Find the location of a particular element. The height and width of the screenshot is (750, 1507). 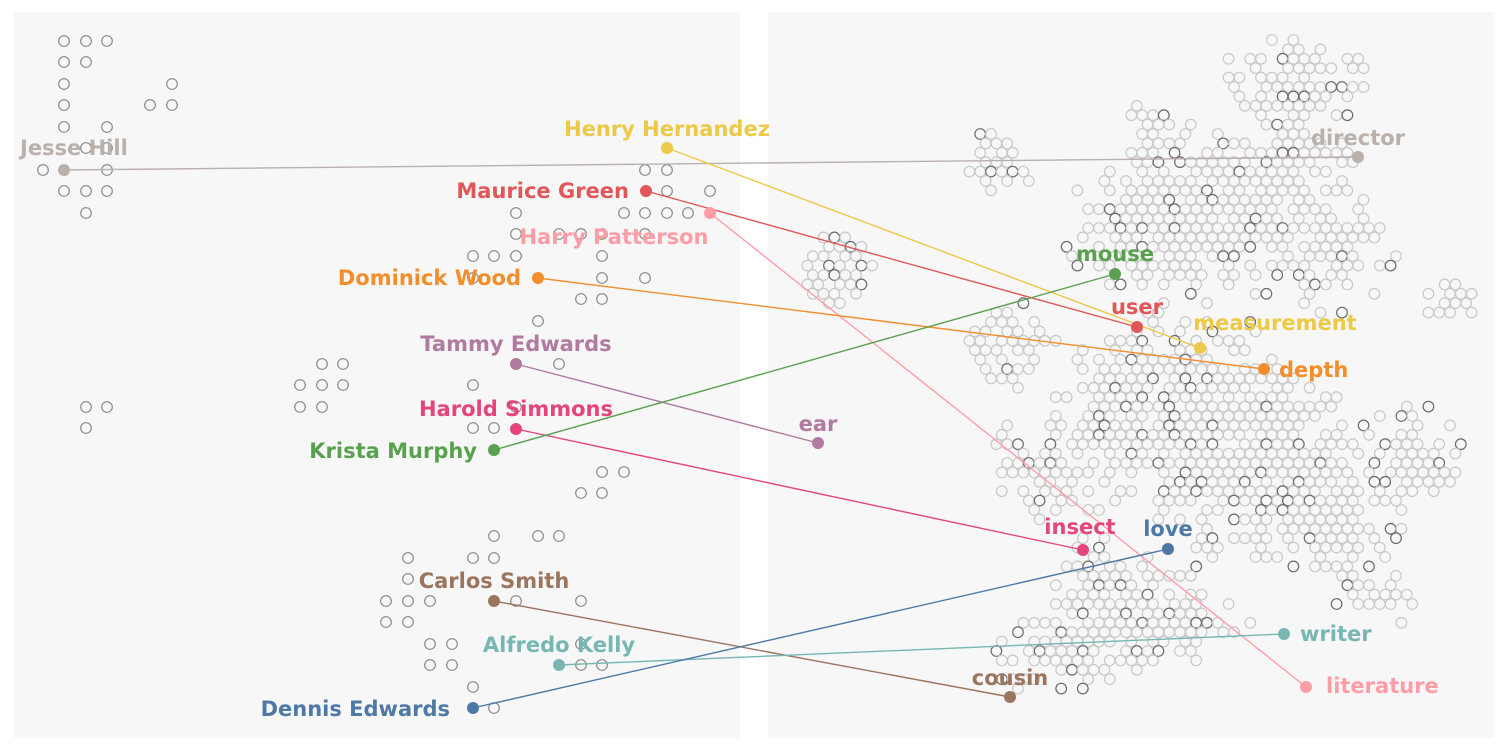

person-label: Maurice Green is located at coordinates (542, 191).